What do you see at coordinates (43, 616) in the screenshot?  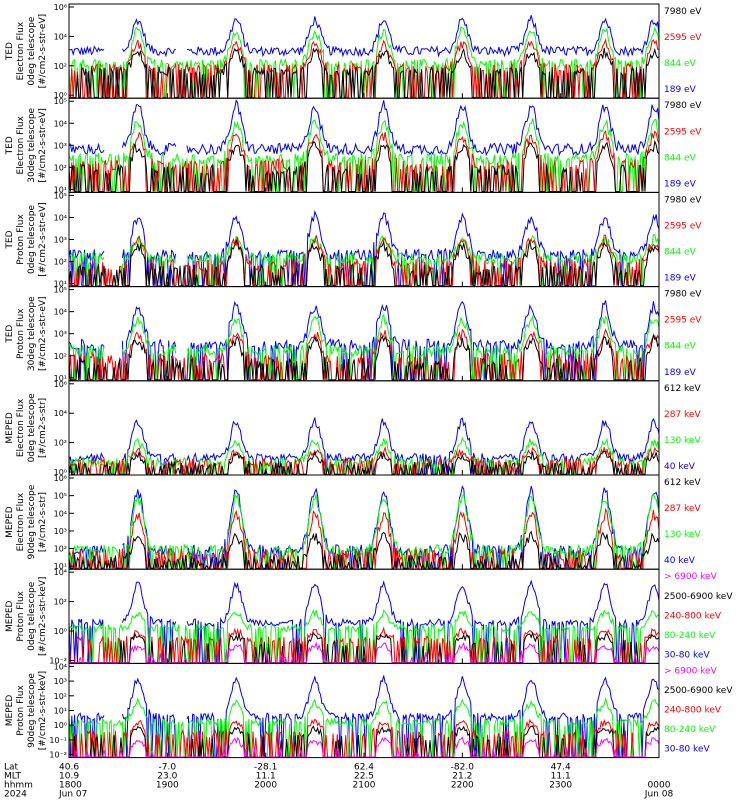 I see `y-axis-label: [#/cm2-s-str-keV]` at bounding box center [43, 616].